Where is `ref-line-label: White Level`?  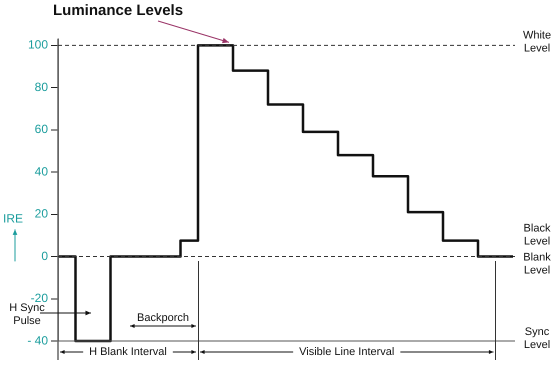 ref-line-label: White Level is located at coordinates (537, 41).